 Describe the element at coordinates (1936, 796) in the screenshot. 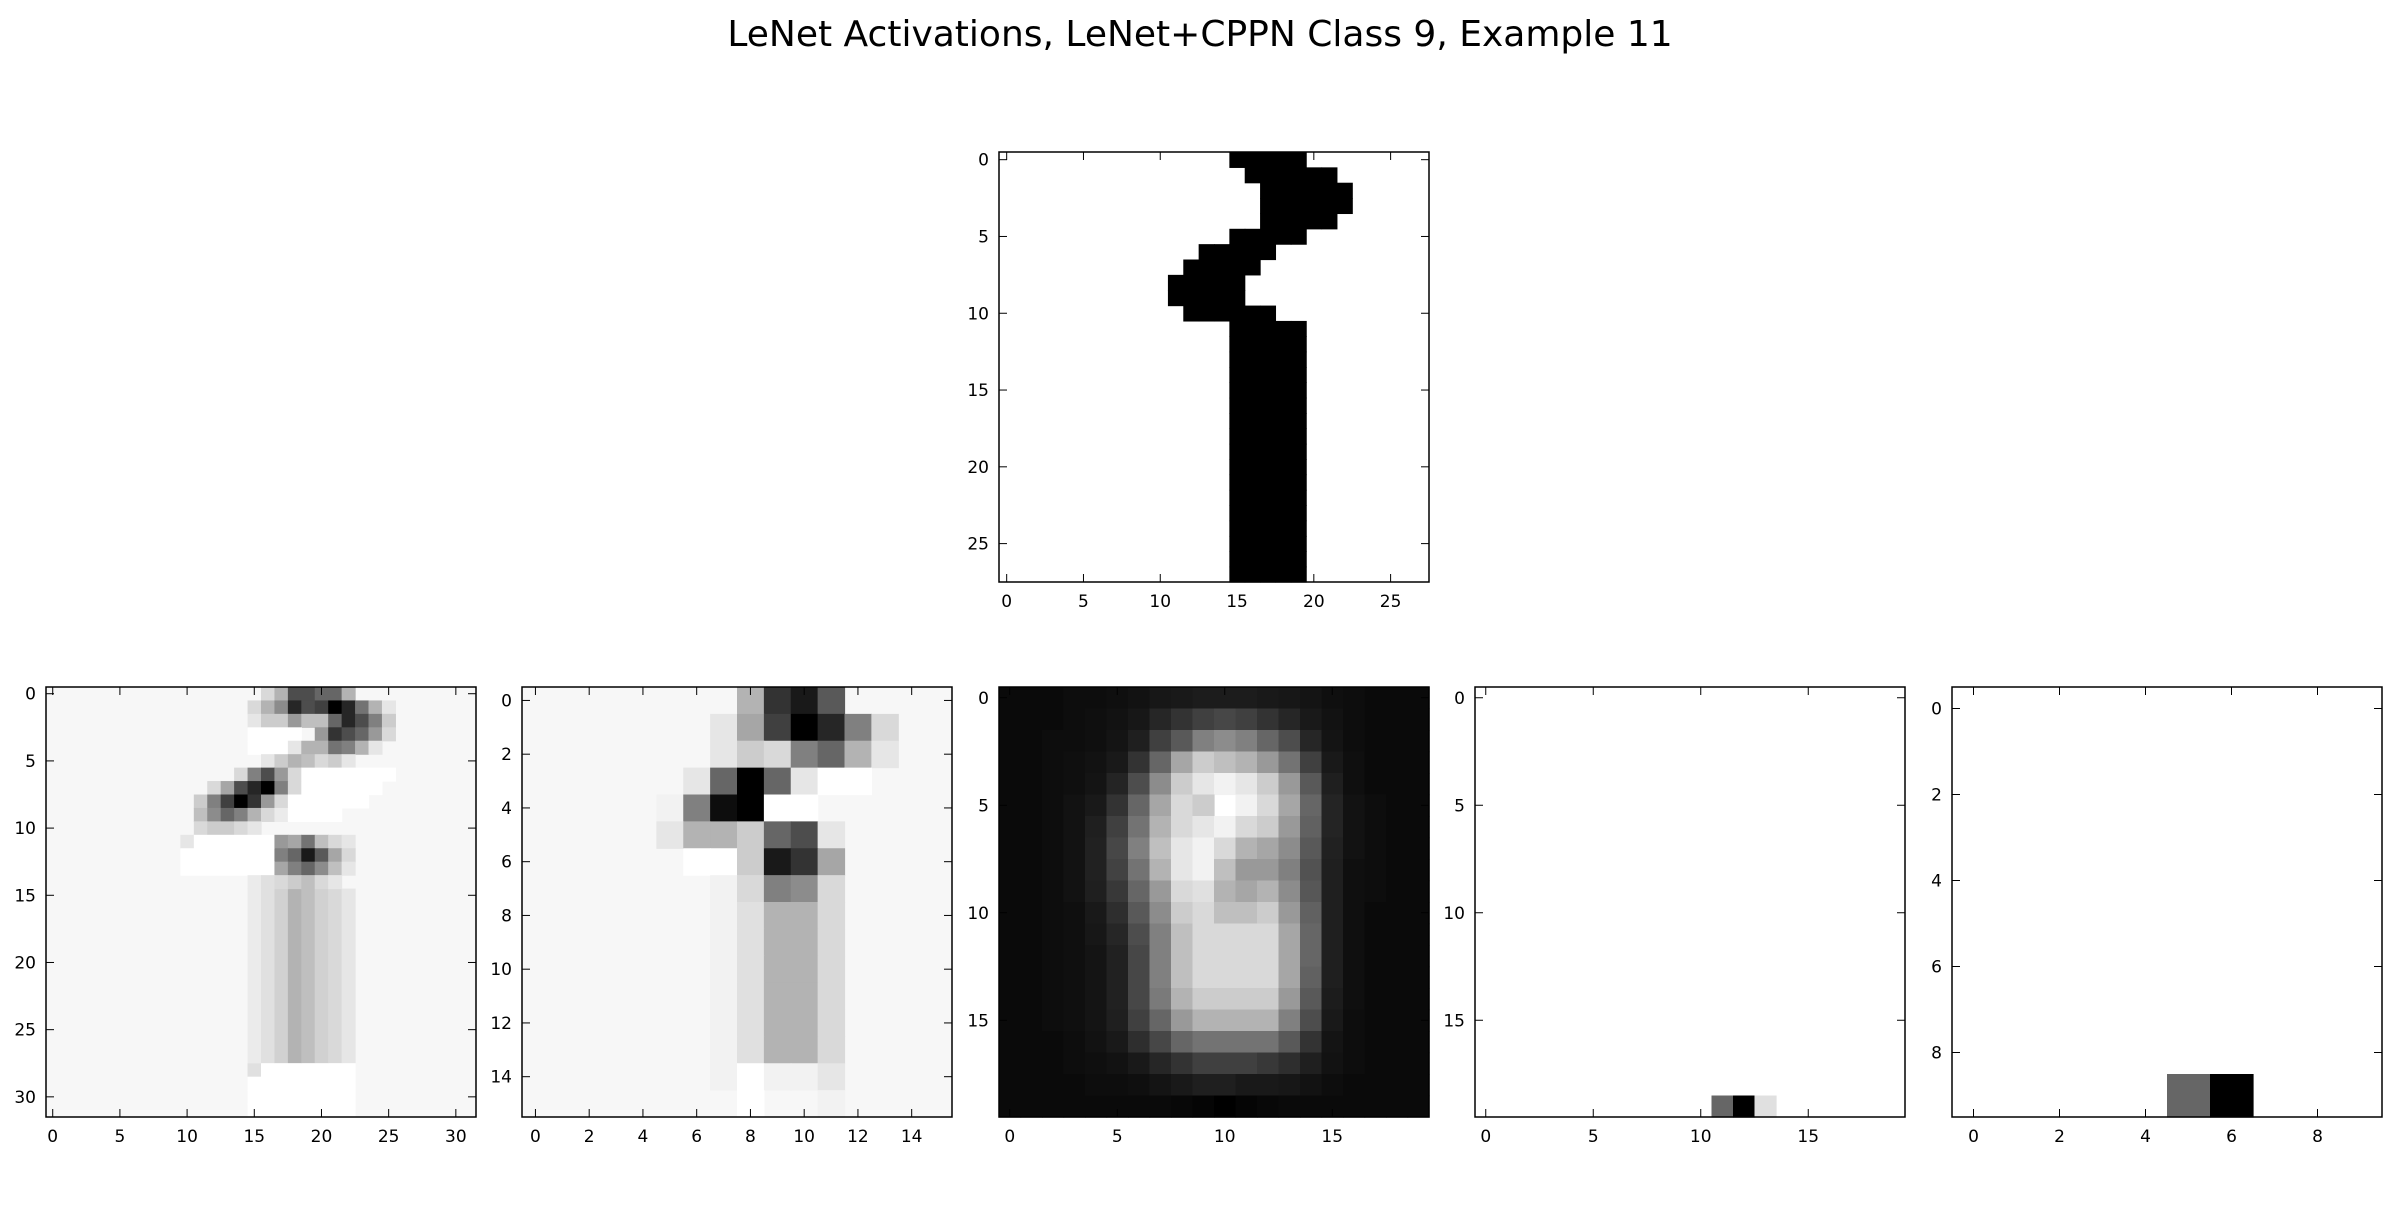

I see `y-tick-label: 2` at that location.